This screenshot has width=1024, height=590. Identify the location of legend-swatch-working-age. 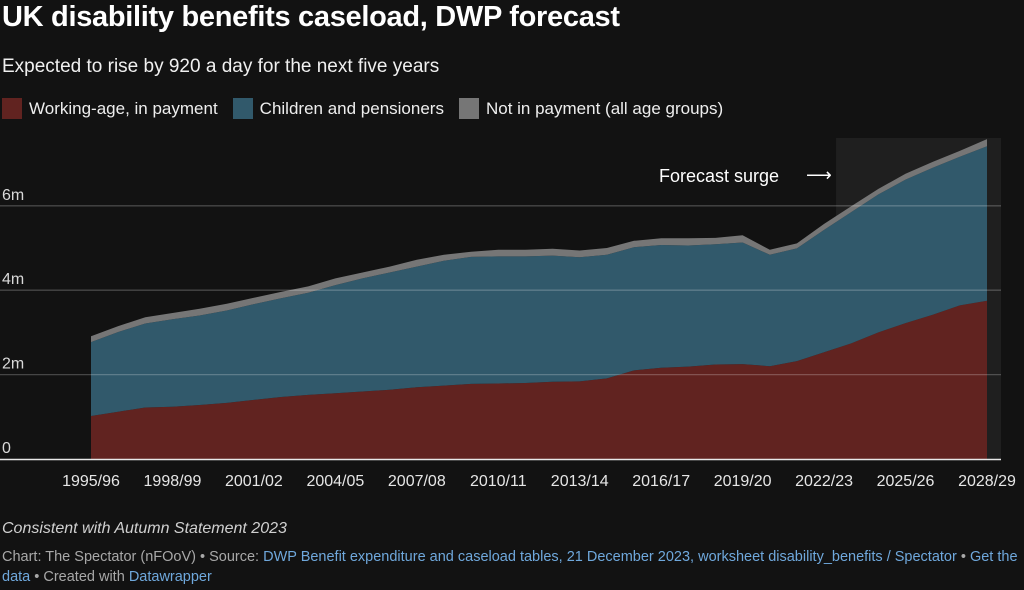
(12, 108).